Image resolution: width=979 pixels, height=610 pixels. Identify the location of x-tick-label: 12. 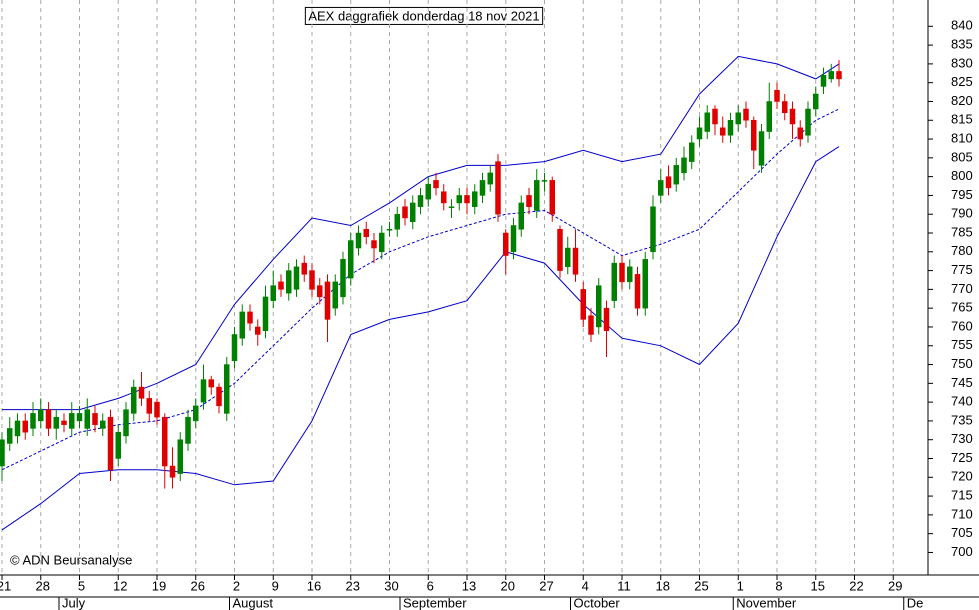
(120, 585).